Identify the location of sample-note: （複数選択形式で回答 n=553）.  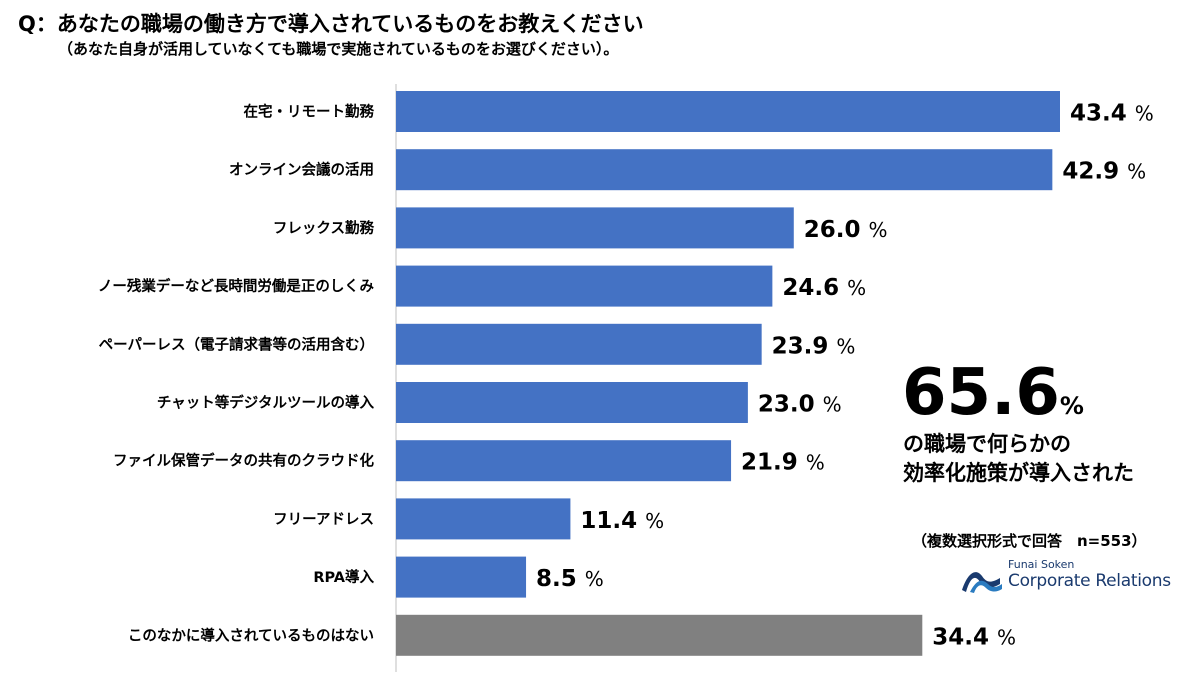
(1029, 541).